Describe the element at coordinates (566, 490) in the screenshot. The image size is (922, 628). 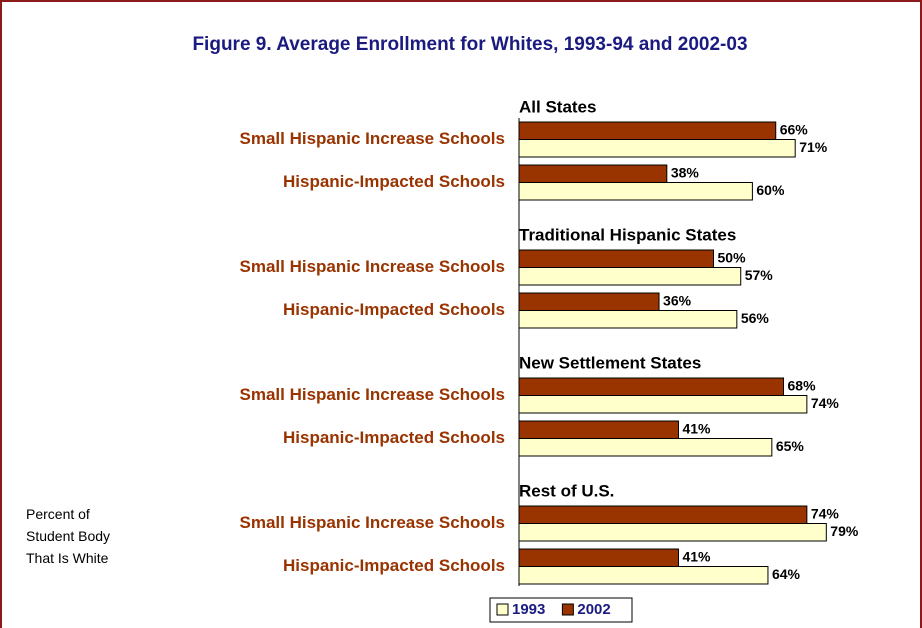
I see `group-label: Rest of U.S.` at that location.